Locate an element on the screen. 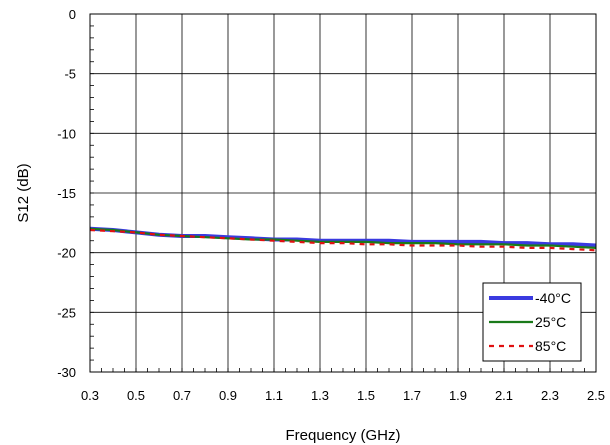 The height and width of the screenshot is (445, 610). x-tick-label: 1.1 is located at coordinates (274, 395).